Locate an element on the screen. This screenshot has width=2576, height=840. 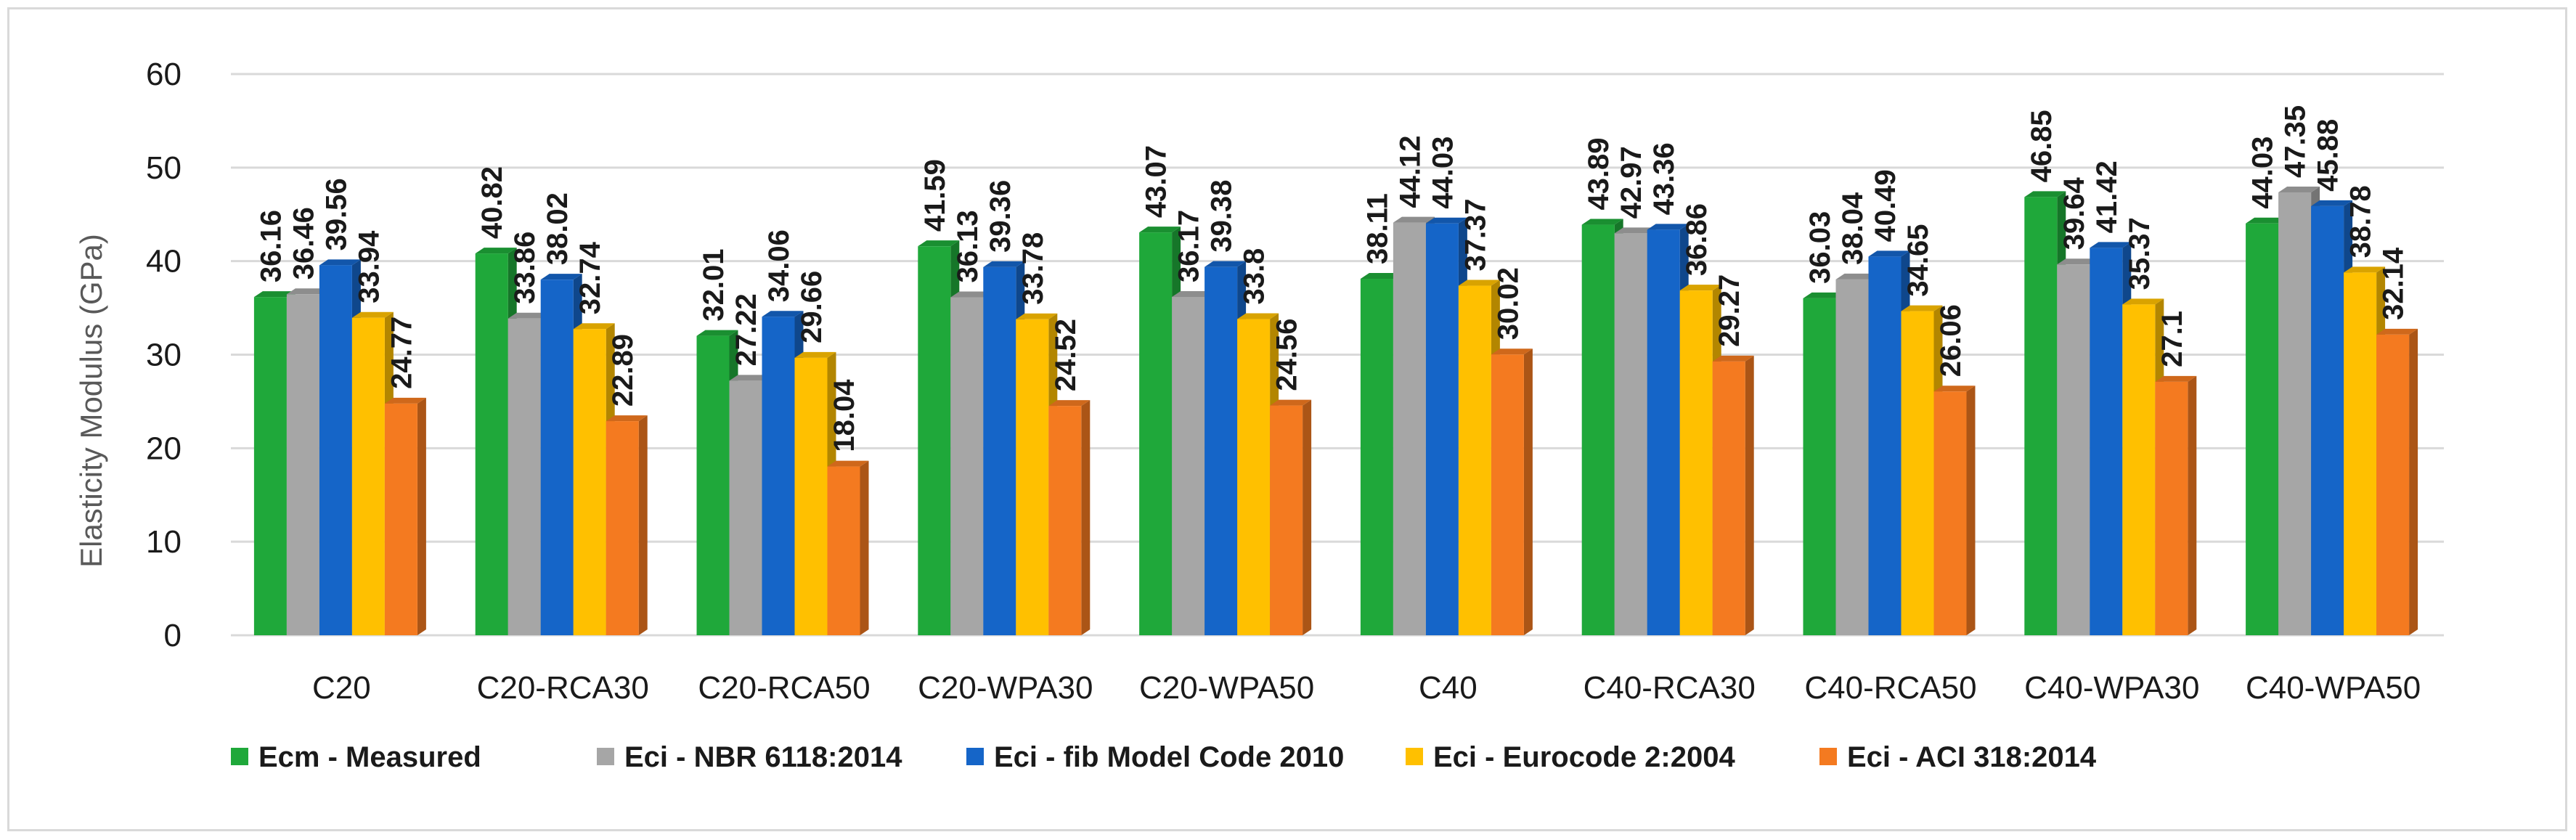
legend-item: Eci - Eurocode 2:2004 is located at coordinates (1570, 757).